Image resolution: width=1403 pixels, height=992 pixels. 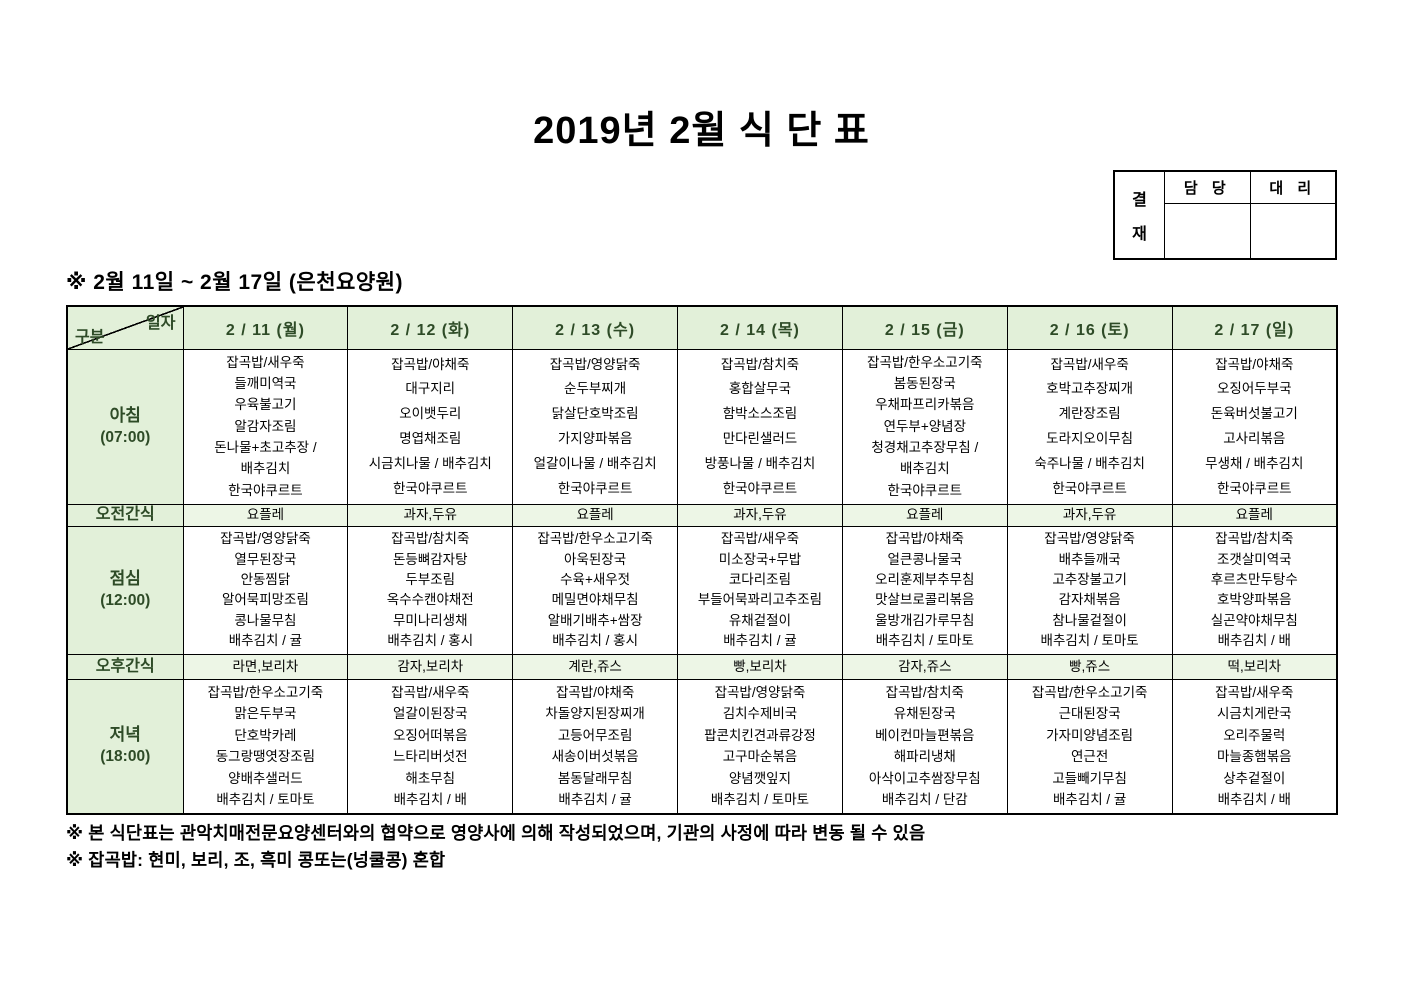 I want to click on menu-item: 실곤약야채무침, so click(x=1254, y=620).